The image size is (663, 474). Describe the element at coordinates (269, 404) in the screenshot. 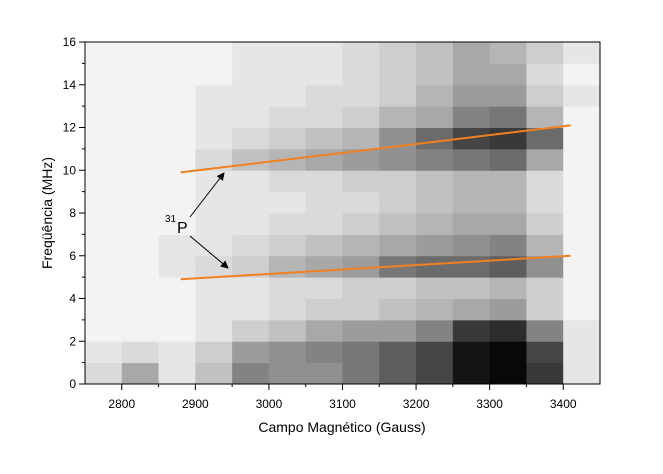

I see `x-tick-label: 3000` at that location.